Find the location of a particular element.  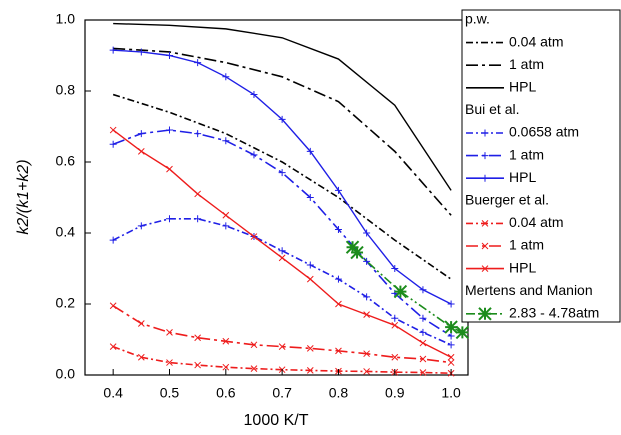

legend-group-title: Mertens and Manion is located at coordinates (529, 290).